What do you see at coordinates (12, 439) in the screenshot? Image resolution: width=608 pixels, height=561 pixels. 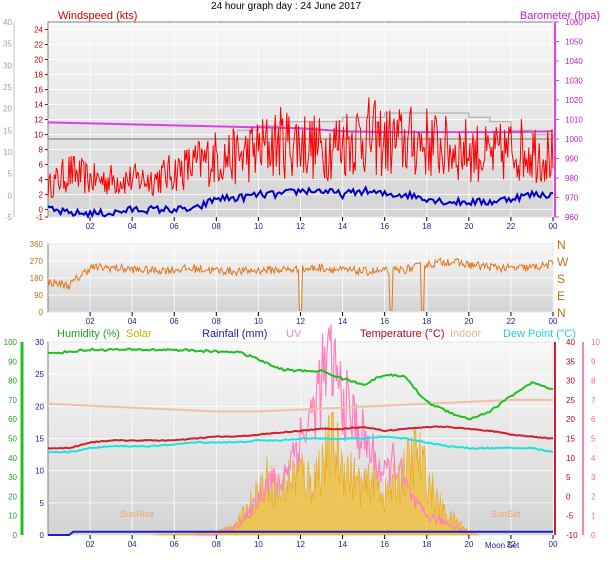 I see `y-humidity-tick-label: 50` at bounding box center [12, 439].